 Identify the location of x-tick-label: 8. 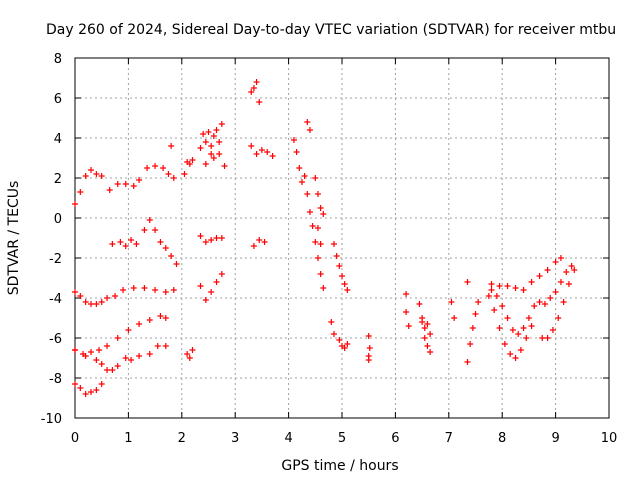
(502, 438).